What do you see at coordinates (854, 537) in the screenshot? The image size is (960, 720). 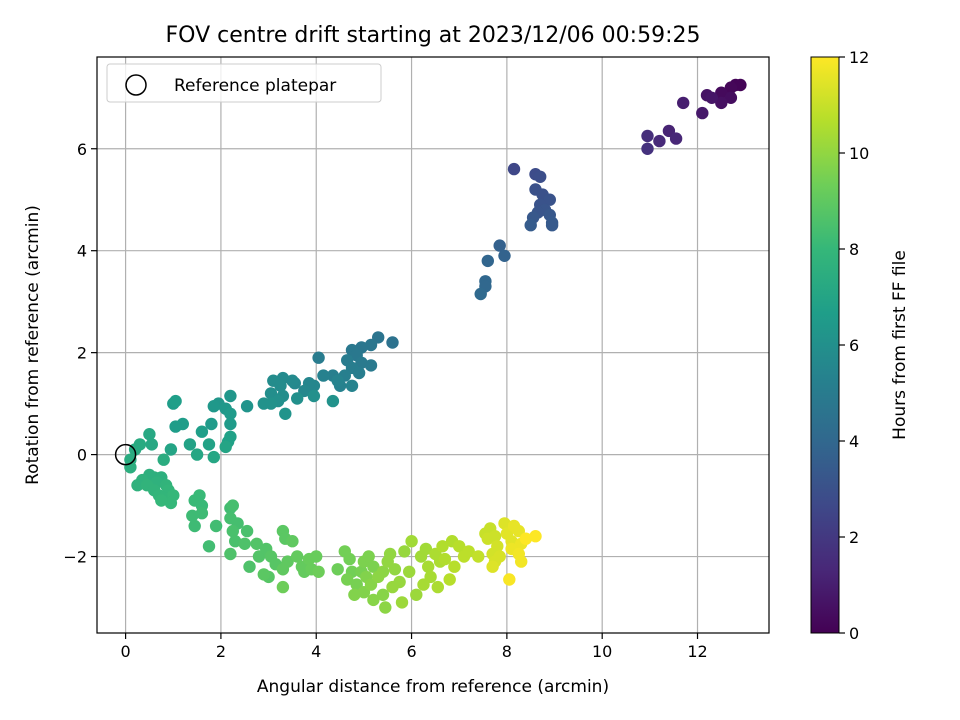 I see `colorbar-tick-label: 2` at bounding box center [854, 537].